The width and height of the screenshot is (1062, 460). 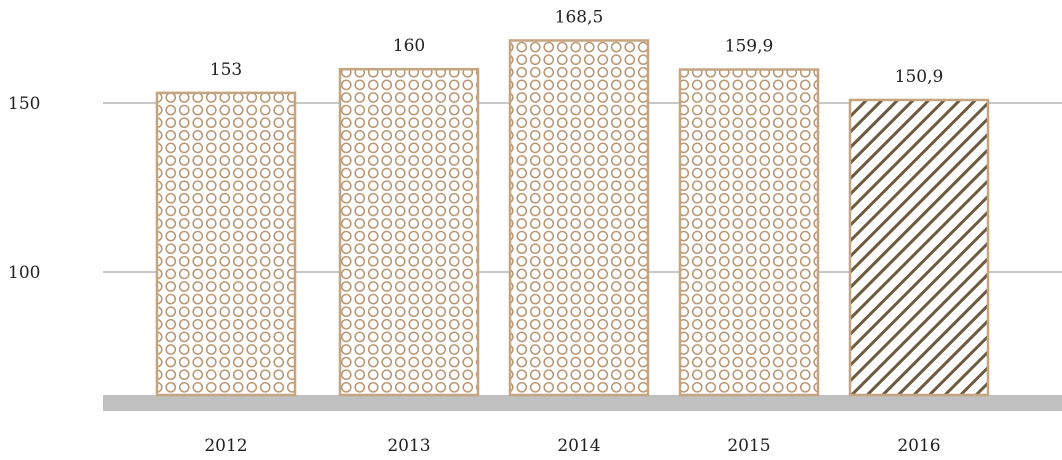 What do you see at coordinates (408, 446) in the screenshot?
I see `x-tick-label-2013: 2013` at bounding box center [408, 446].